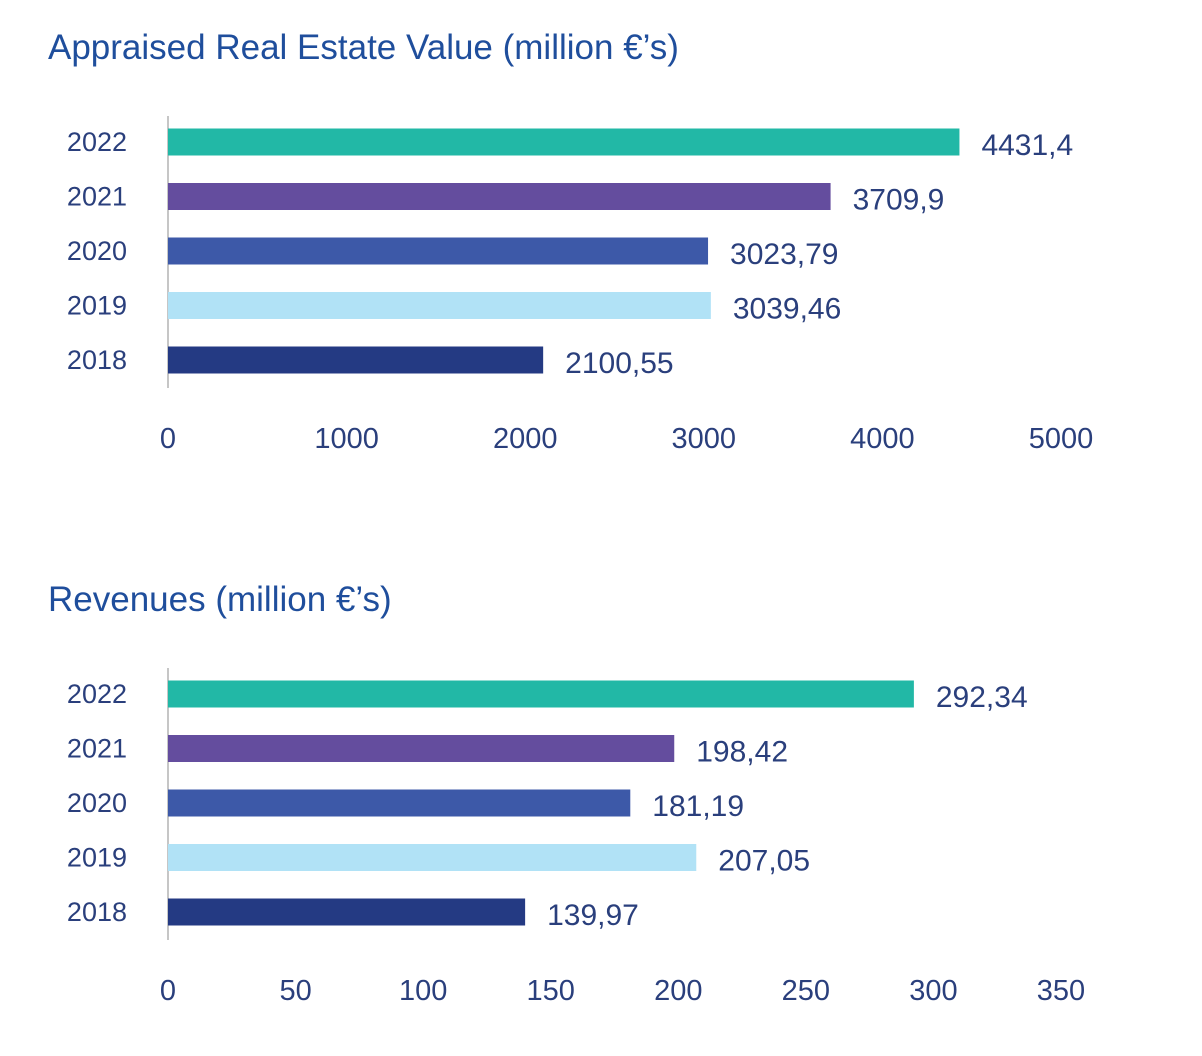 Image resolution: width=1202 pixels, height=1056 pixels. I want to click on data-label: 2100,55, so click(619, 363).